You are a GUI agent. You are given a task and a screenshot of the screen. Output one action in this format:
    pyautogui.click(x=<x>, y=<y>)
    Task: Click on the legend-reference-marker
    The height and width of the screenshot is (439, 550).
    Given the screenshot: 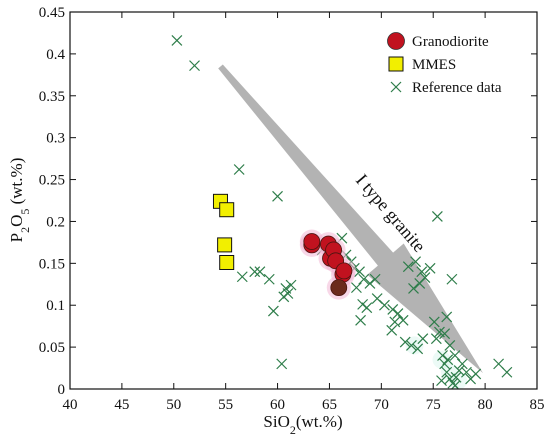 What is the action you would take?
    pyautogui.click(x=396, y=87)
    